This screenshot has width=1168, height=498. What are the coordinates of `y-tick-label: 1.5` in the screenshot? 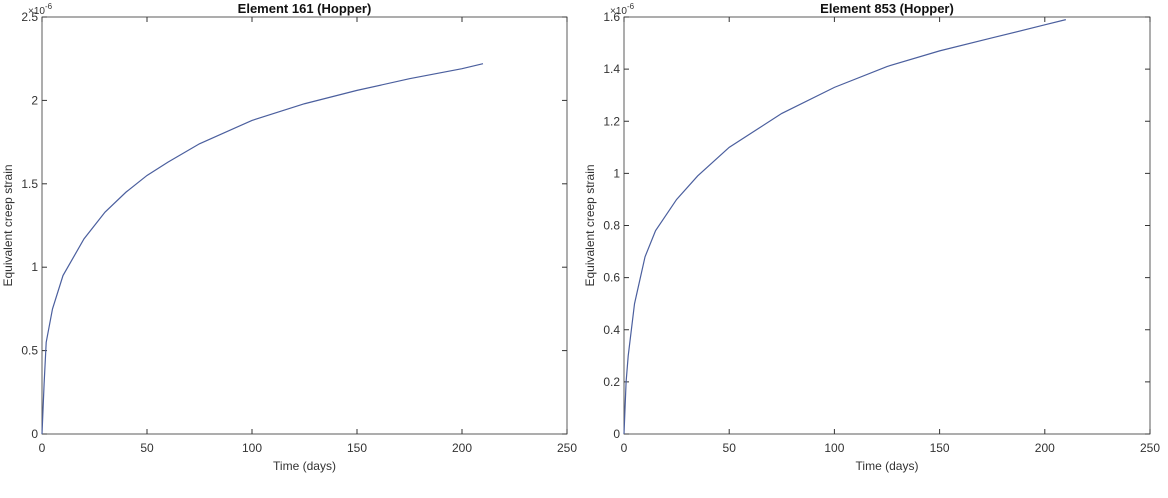 It's located at (29, 184).